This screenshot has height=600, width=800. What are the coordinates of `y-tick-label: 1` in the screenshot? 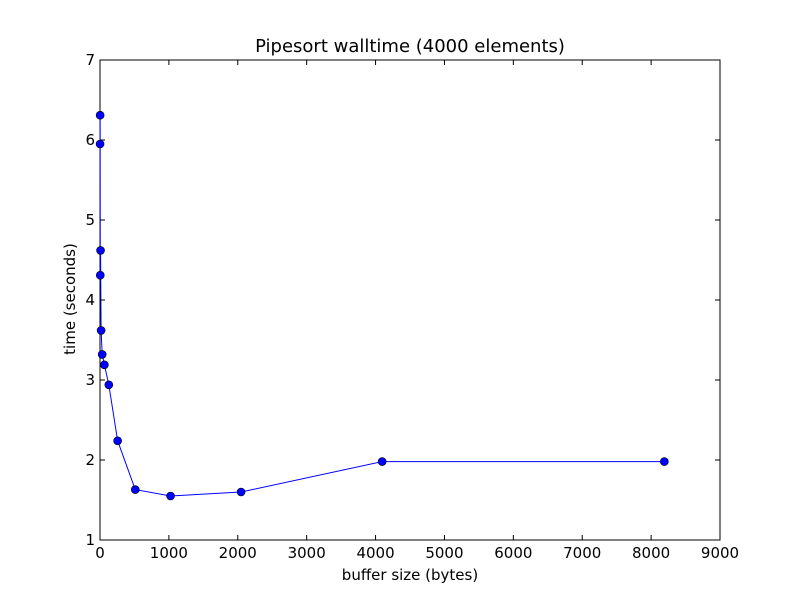 It's located at (90, 540).